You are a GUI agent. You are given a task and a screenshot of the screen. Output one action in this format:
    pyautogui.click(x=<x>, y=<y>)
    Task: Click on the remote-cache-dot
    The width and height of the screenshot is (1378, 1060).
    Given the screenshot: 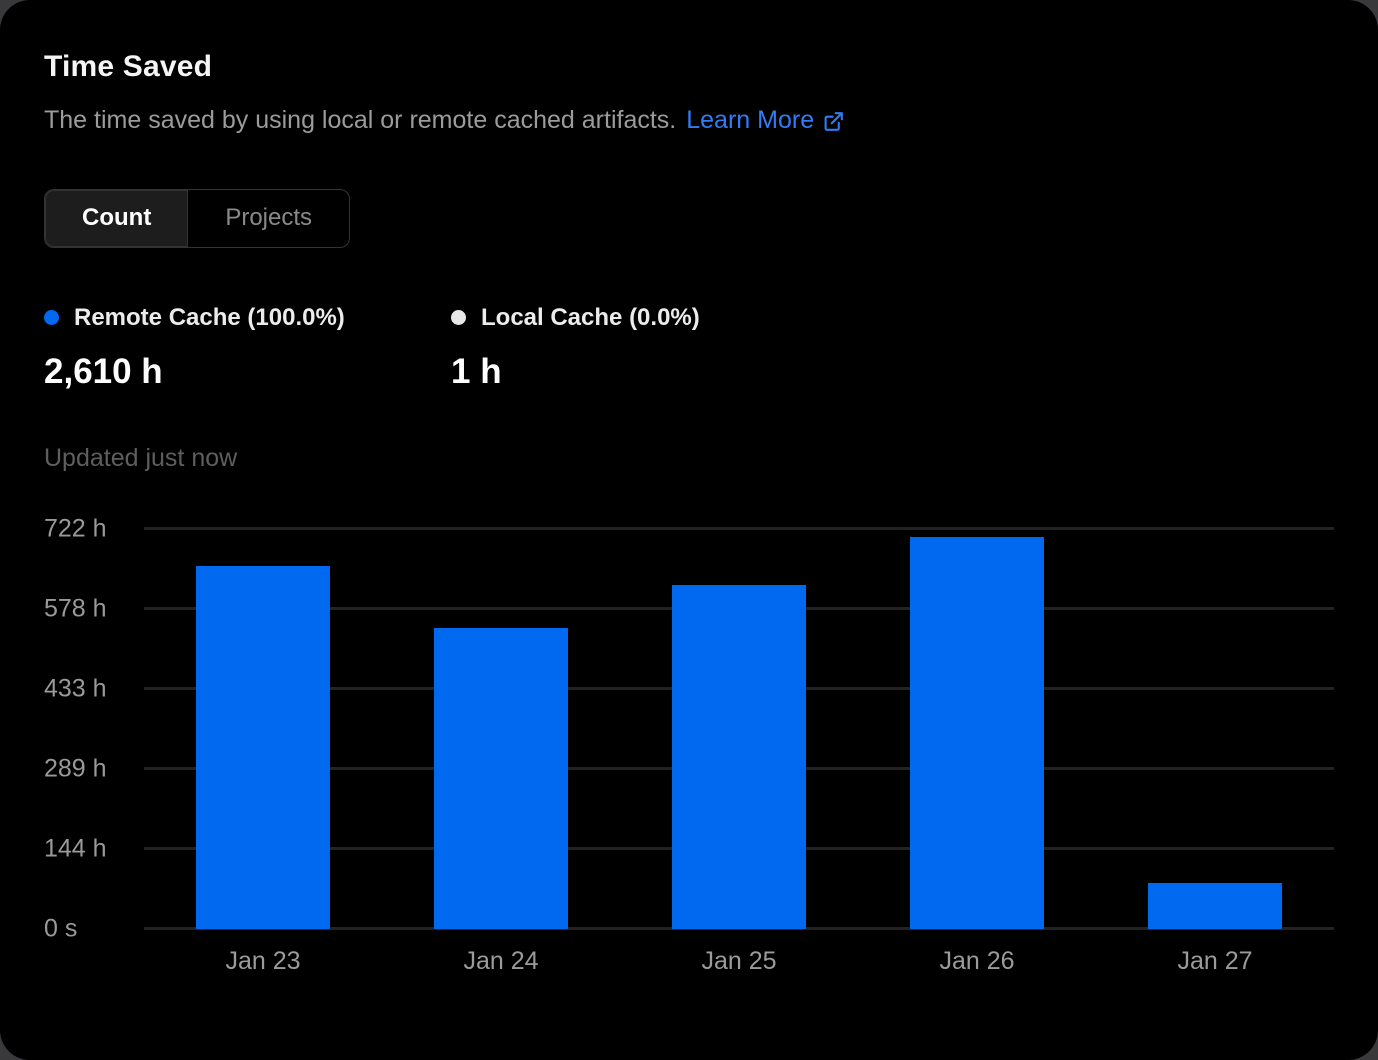 What is the action you would take?
    pyautogui.click(x=51, y=318)
    